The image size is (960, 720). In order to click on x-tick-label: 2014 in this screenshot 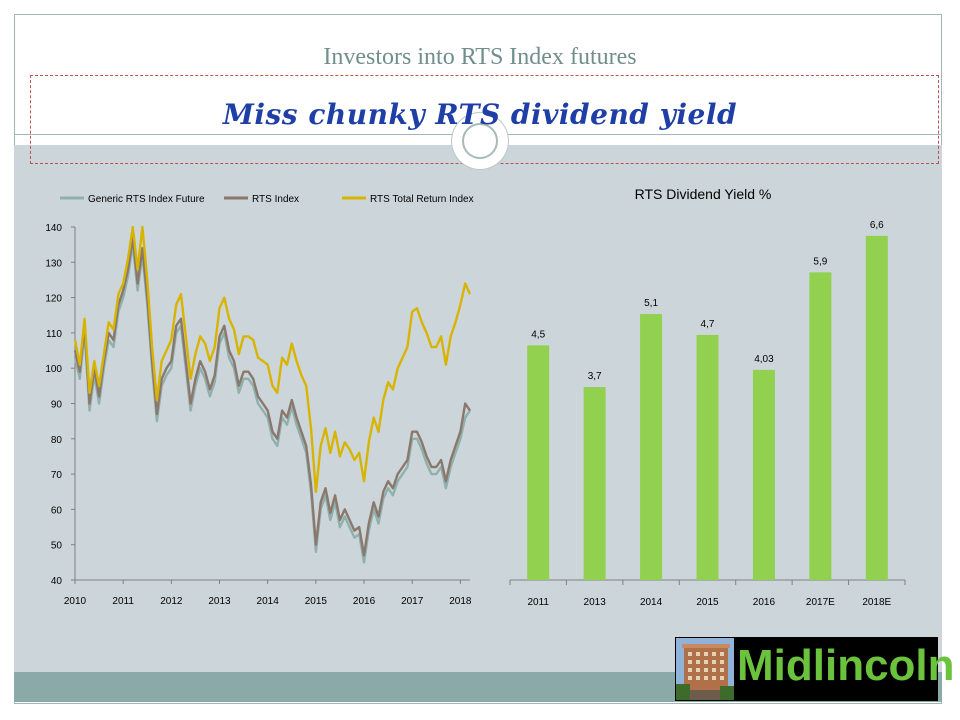, I will do `click(268, 601)`.